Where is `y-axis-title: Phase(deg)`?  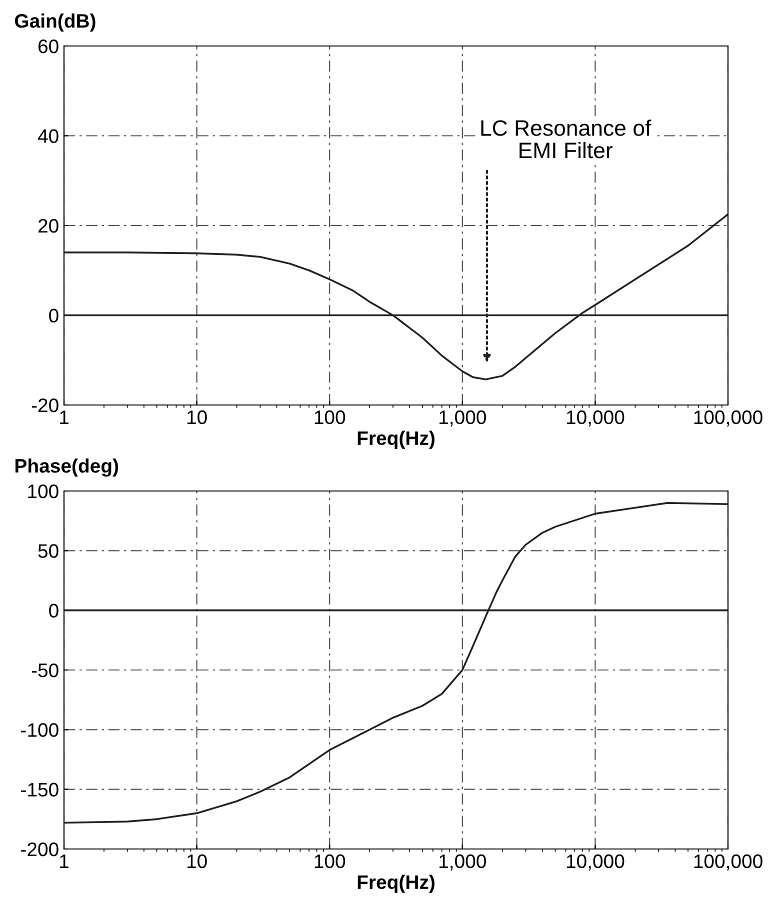
y-axis-title: Phase(deg) is located at coordinates (67, 467).